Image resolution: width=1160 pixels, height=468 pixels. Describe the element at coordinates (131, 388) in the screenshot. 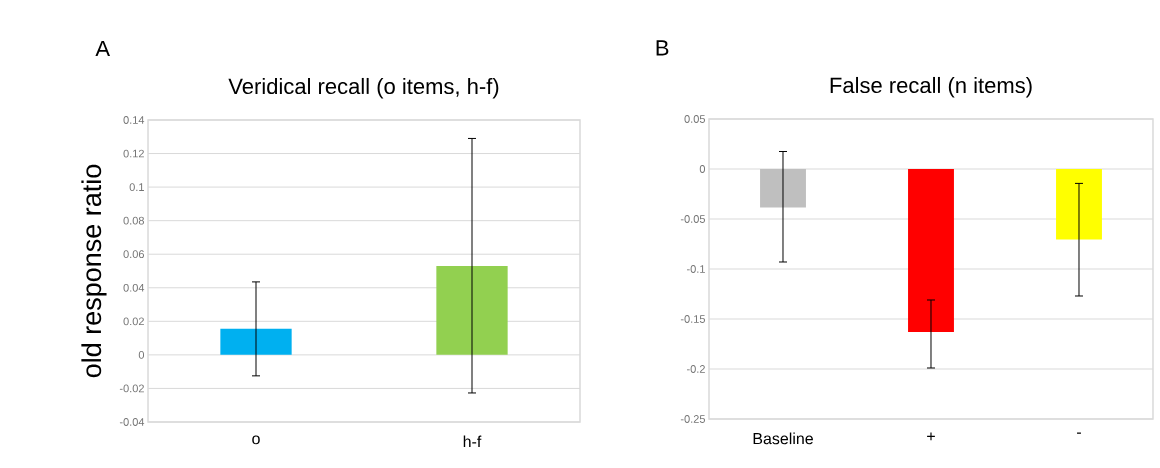

I see `y-tick-label: -0.02` at that location.